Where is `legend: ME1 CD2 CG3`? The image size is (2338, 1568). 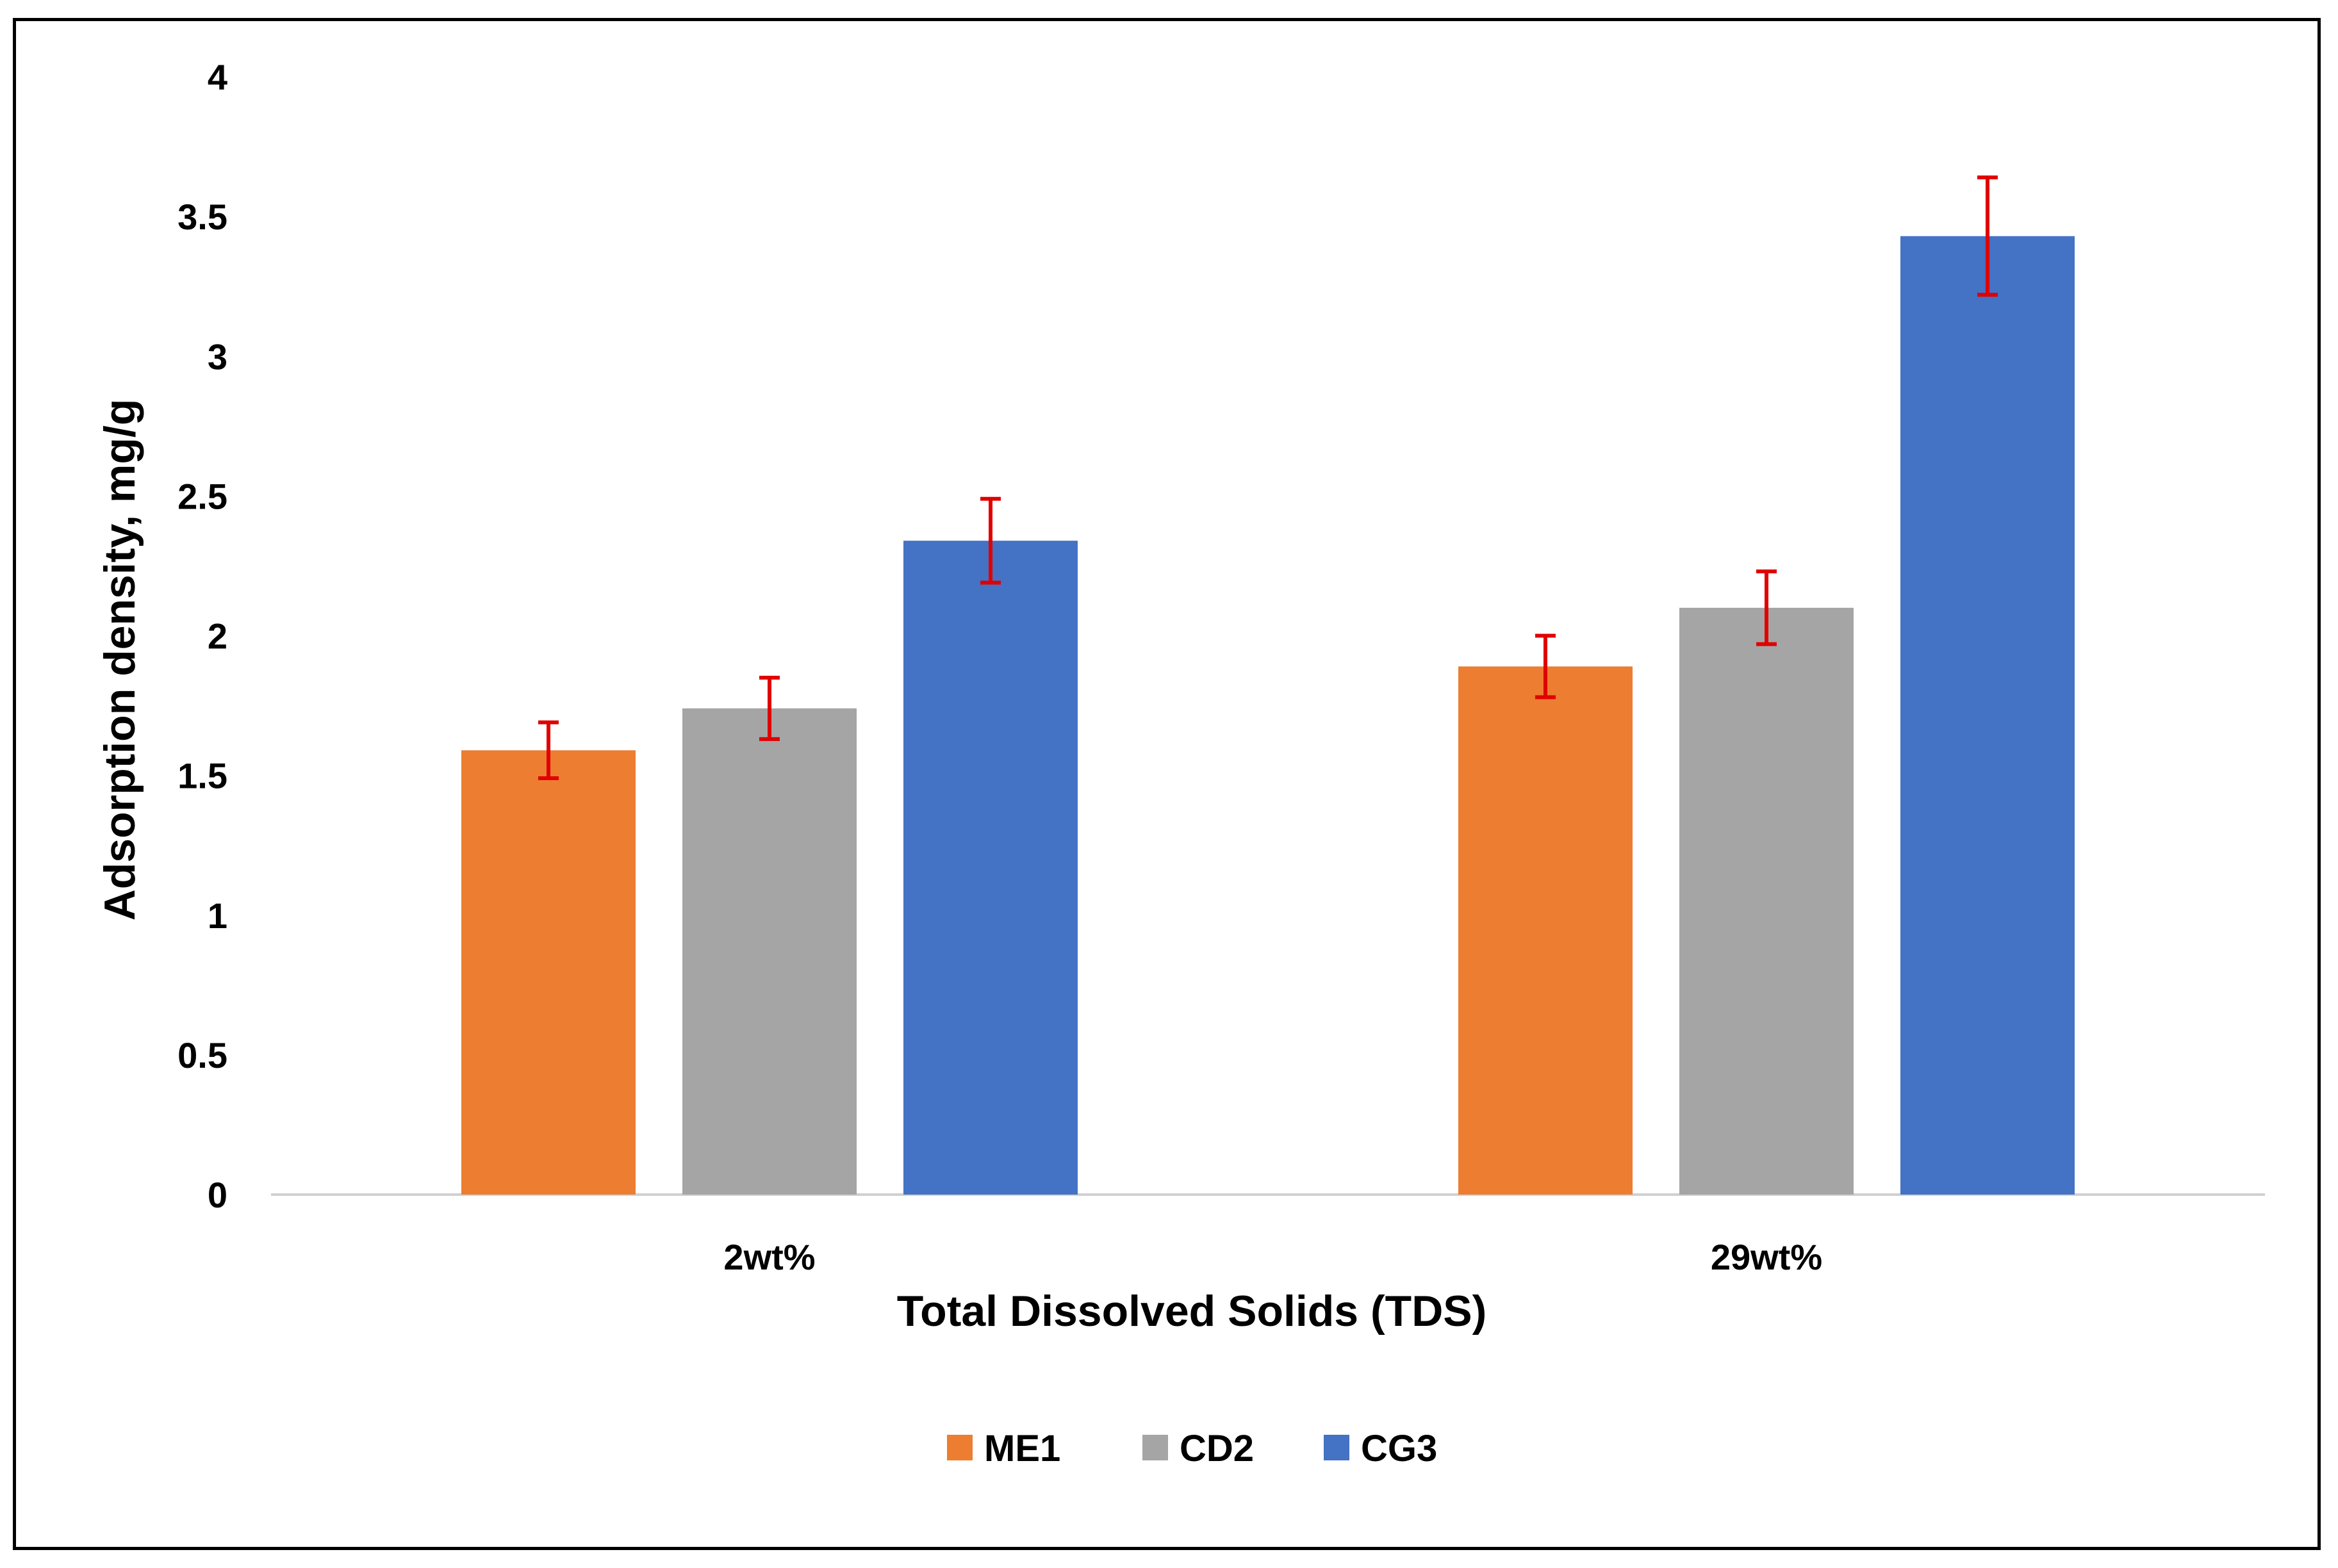
legend: ME1 CD2 CG3 is located at coordinates (1192, 1448).